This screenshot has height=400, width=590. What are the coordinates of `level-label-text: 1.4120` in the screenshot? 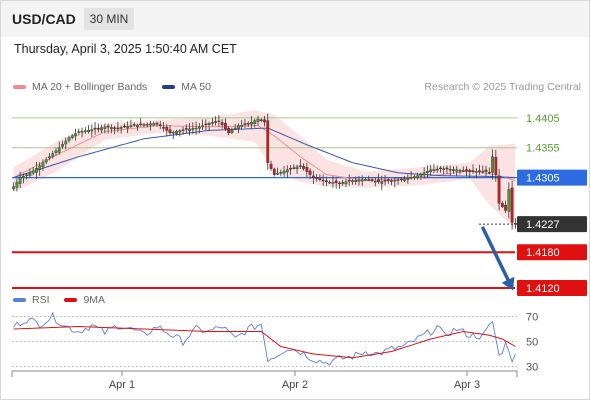 It's located at (543, 289).